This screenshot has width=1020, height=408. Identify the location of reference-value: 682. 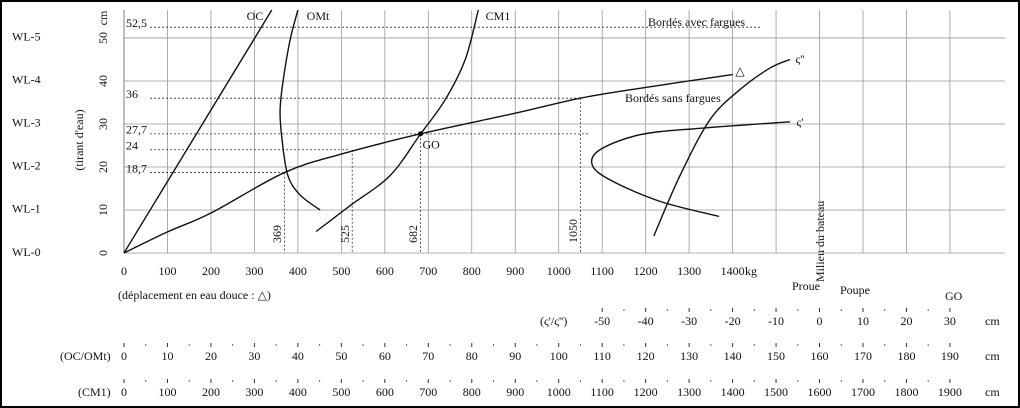
(413, 234).